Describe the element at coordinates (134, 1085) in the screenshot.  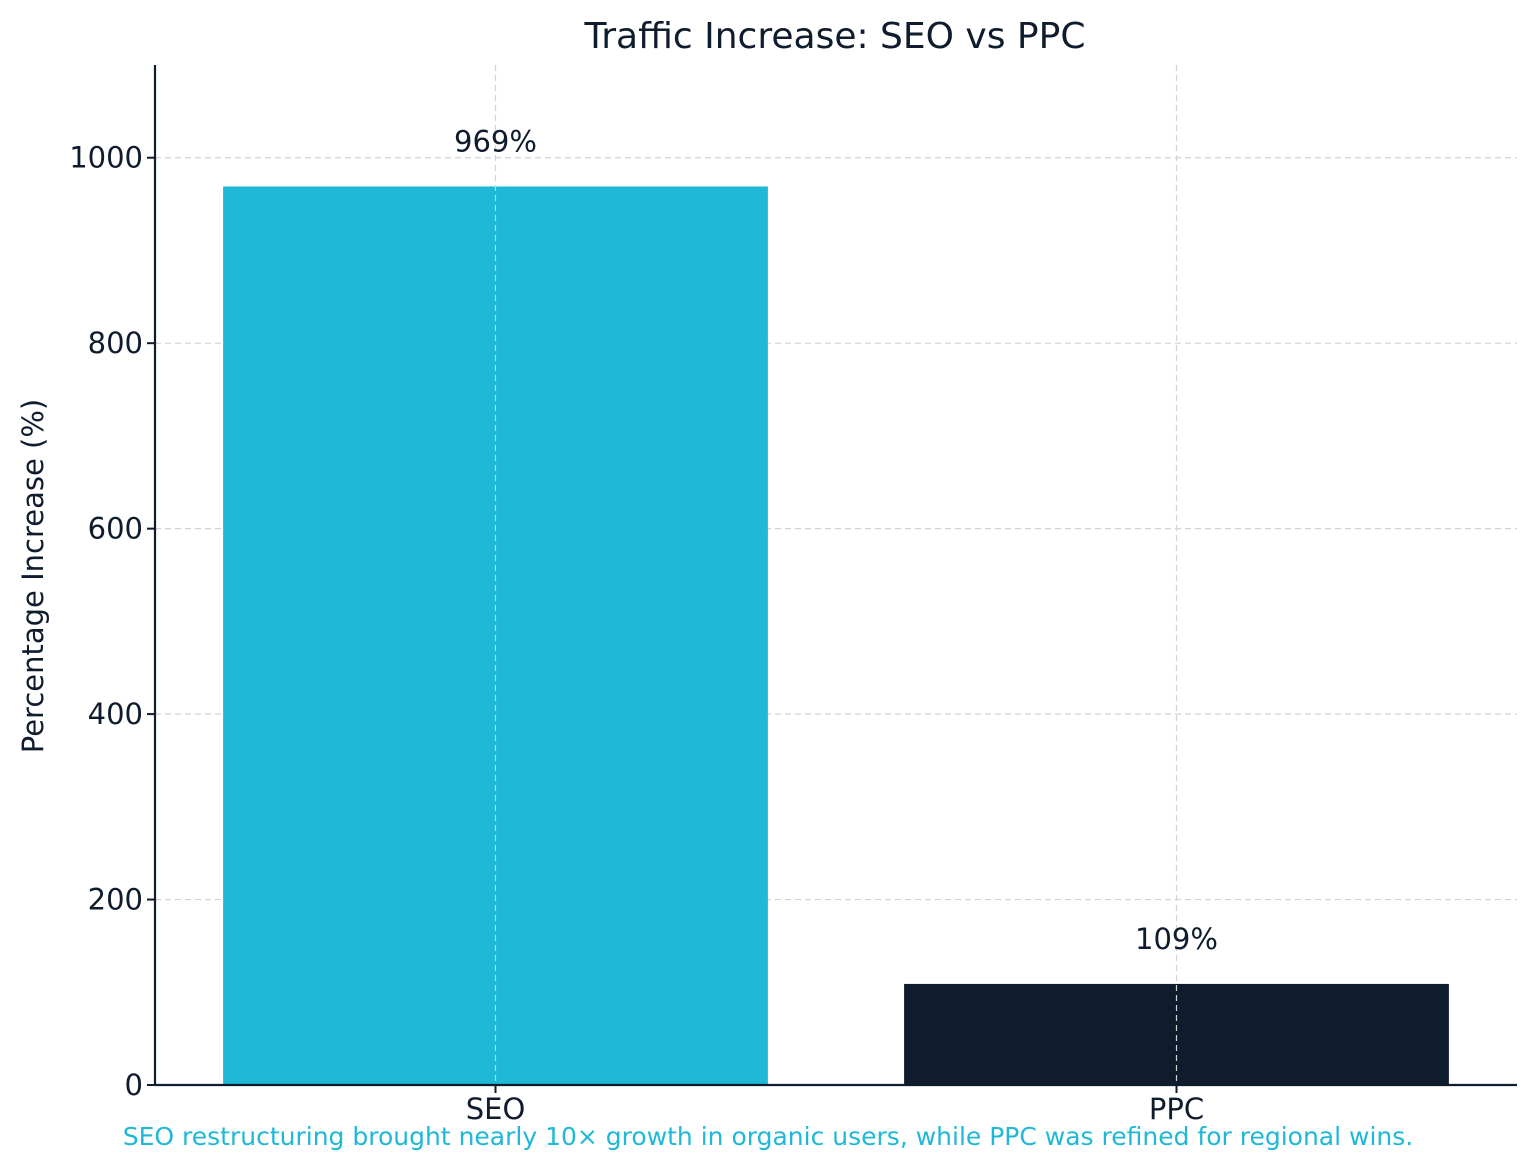
I see `y-tick-label: 0` at that location.